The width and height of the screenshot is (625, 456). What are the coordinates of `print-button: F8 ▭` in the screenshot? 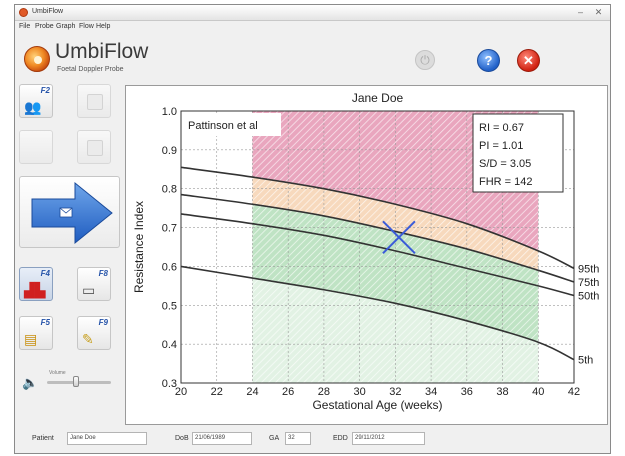 It's located at (94, 284).